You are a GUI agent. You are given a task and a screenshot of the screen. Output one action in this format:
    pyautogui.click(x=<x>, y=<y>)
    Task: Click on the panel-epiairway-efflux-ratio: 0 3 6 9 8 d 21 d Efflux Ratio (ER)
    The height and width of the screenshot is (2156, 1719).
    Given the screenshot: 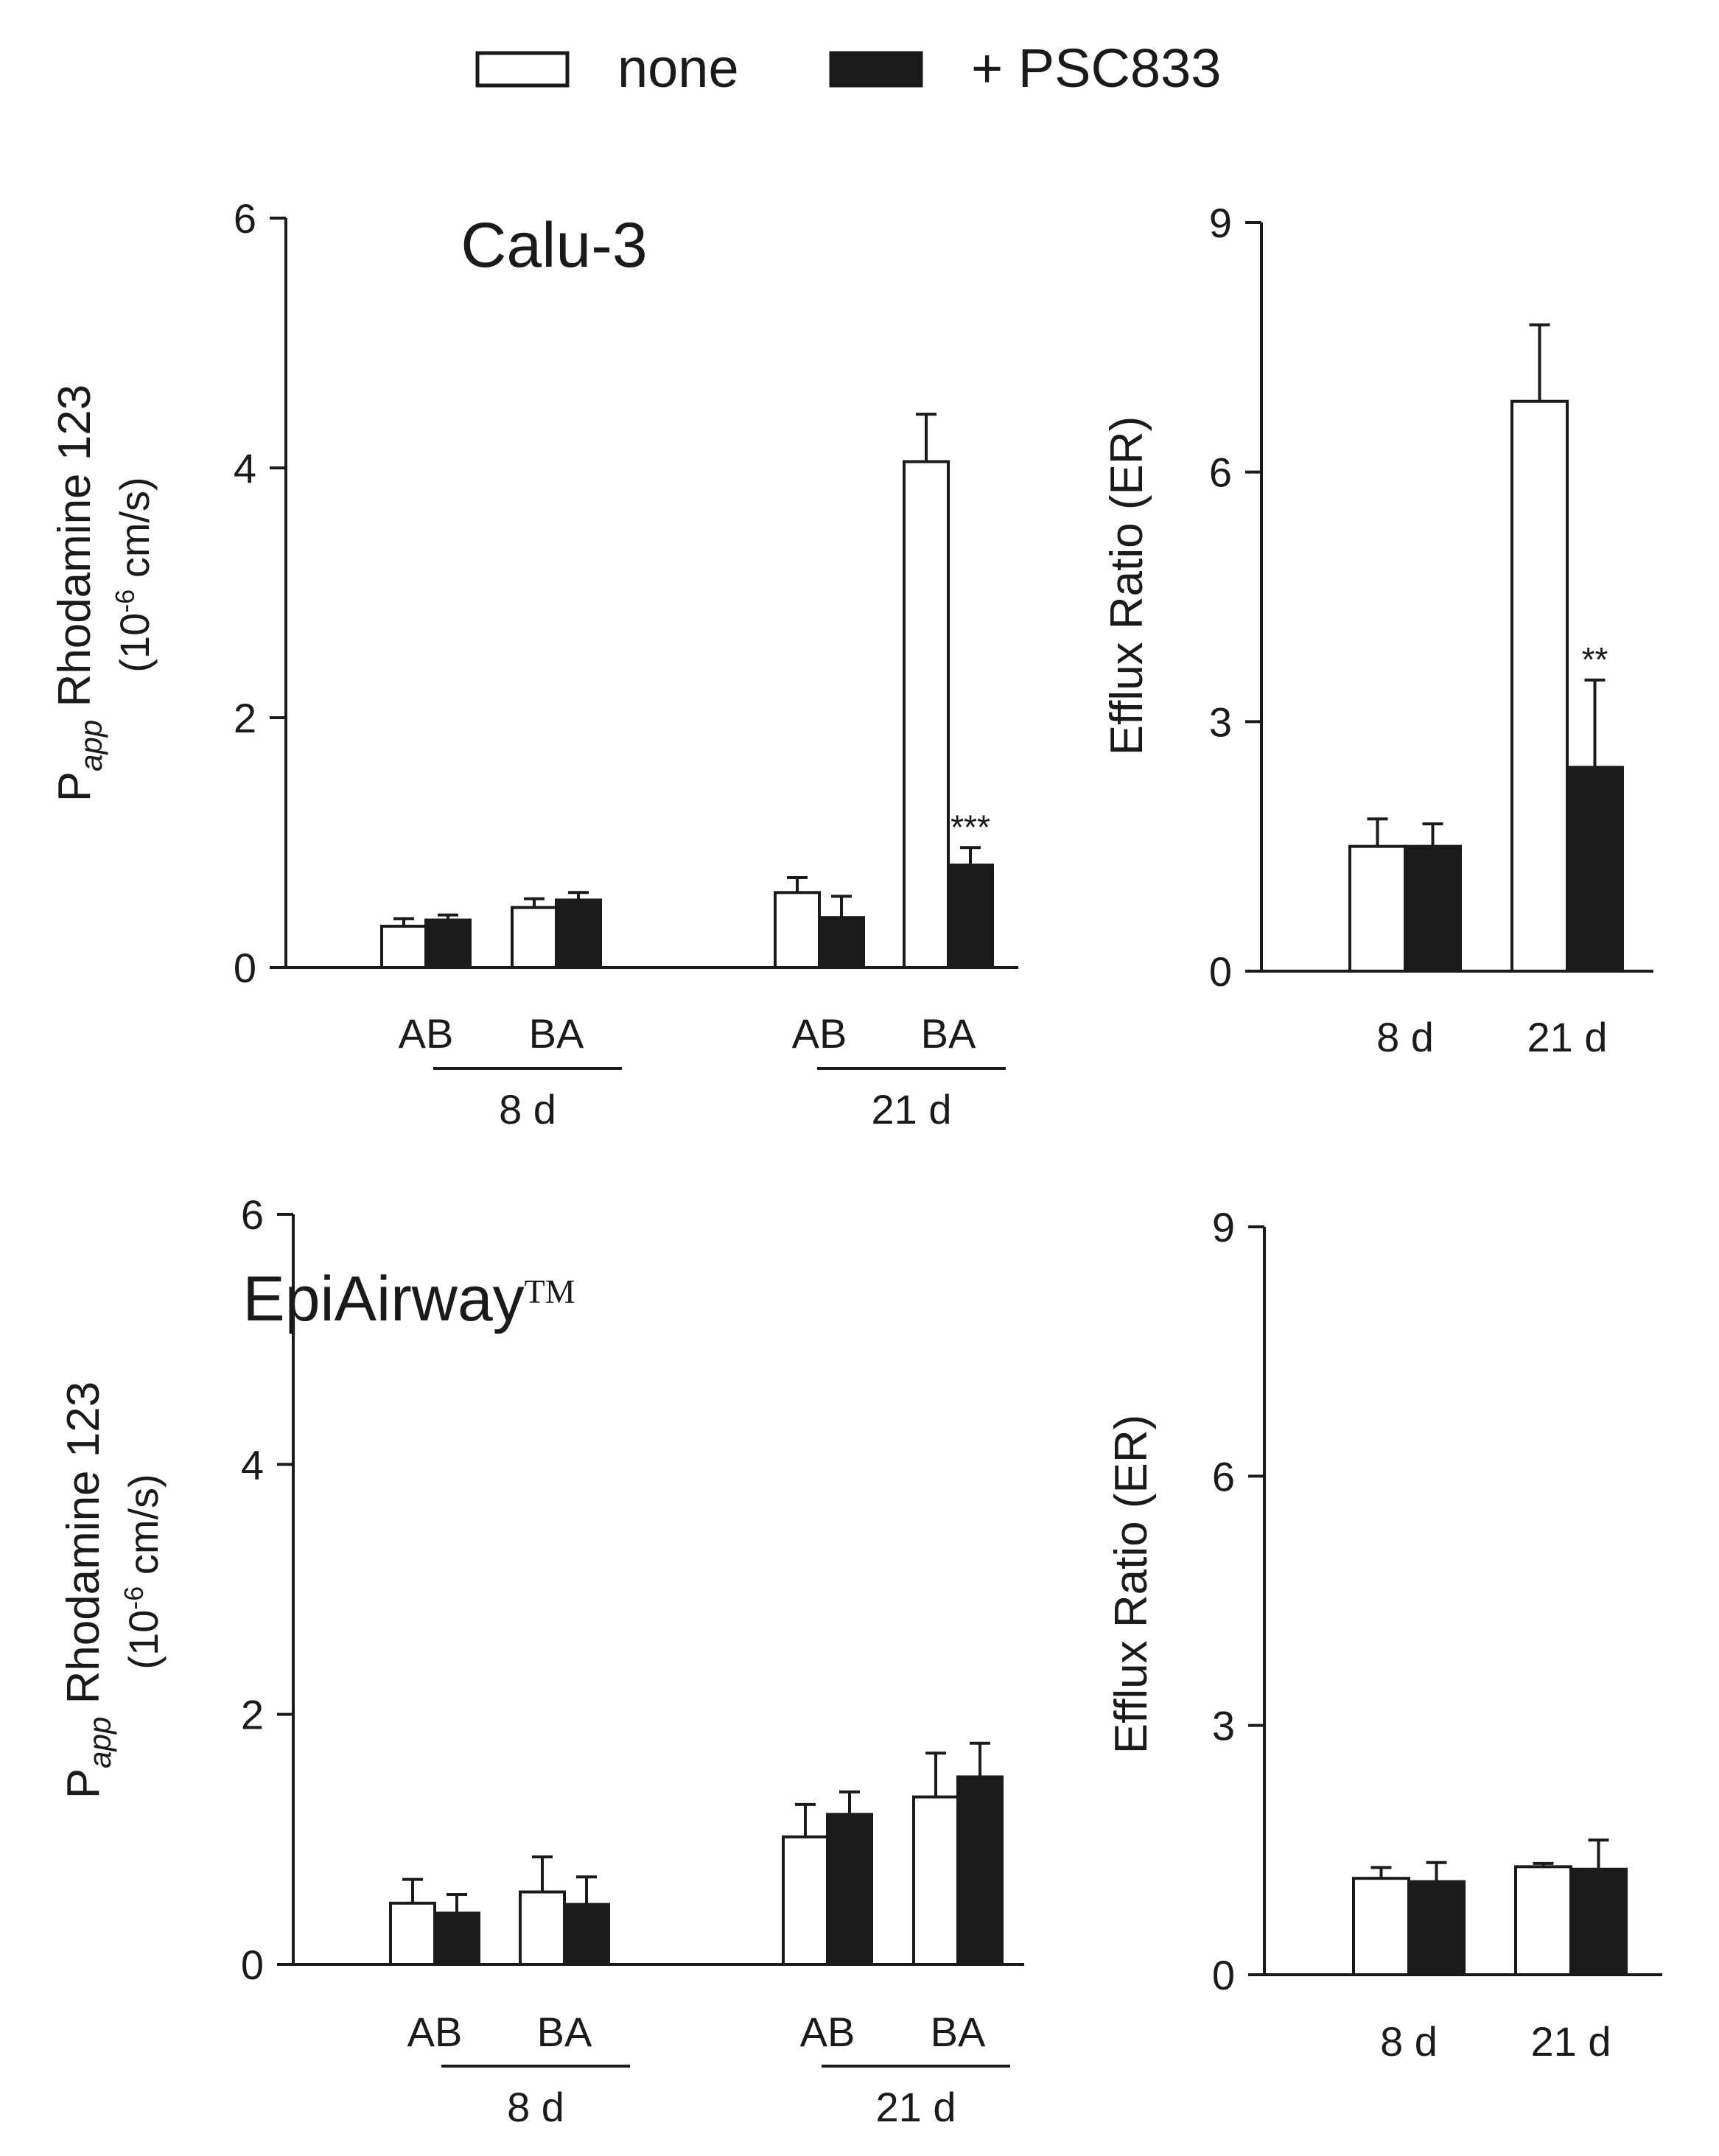 What is the action you would take?
    pyautogui.click(x=1384, y=1634)
    